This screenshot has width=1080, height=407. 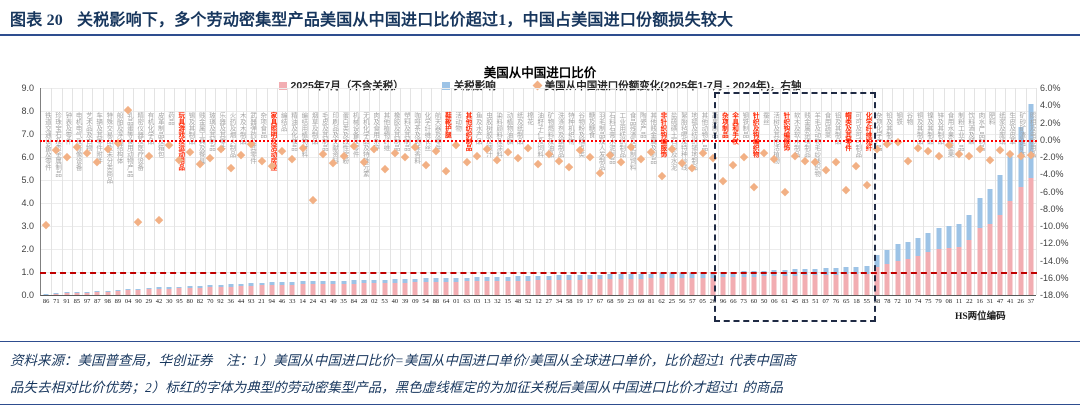 I want to click on x-tick-label: 26, so click(x=1020, y=301).